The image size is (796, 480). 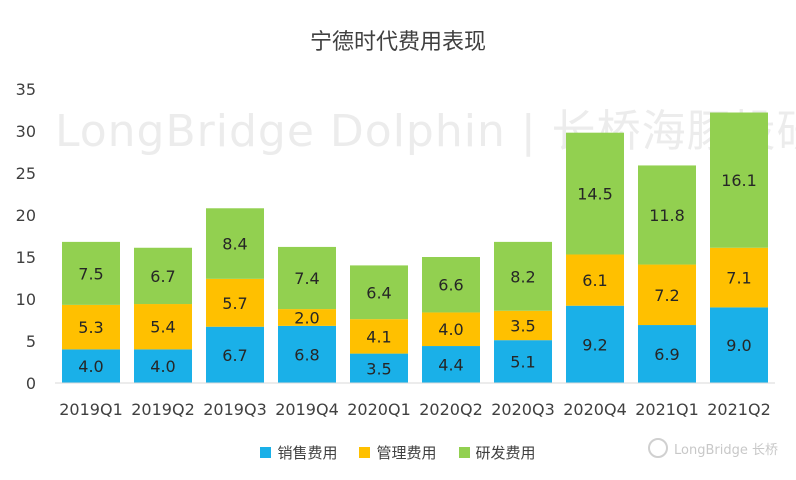 I want to click on data-label: 5.4, so click(x=162, y=327).